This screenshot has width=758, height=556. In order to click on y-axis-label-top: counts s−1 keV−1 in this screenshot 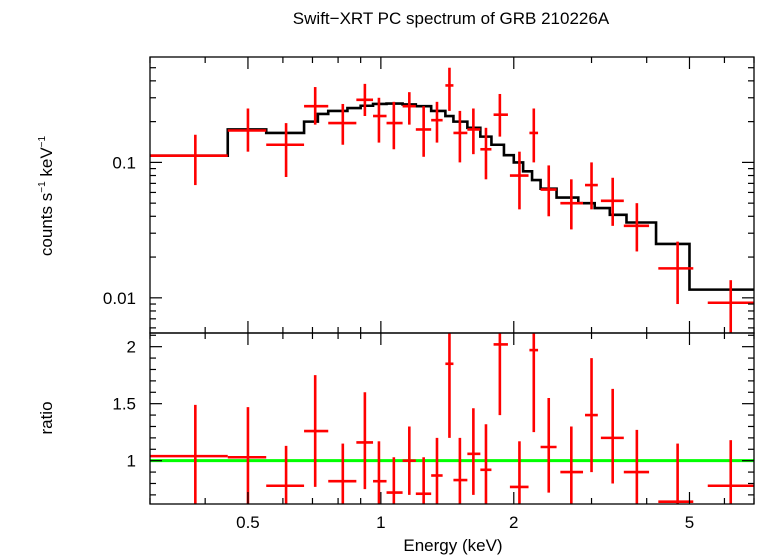, I will do `click(46, 195)`.